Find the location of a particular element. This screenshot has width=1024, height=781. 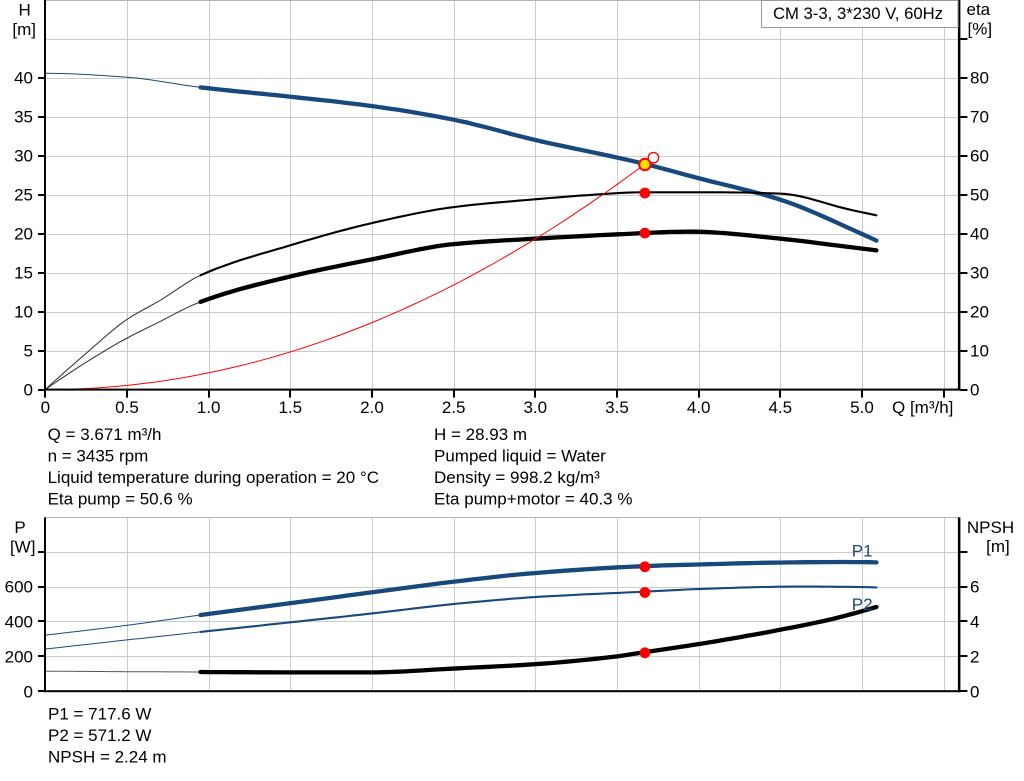

svg-text: P2 is located at coordinates (862, 604).